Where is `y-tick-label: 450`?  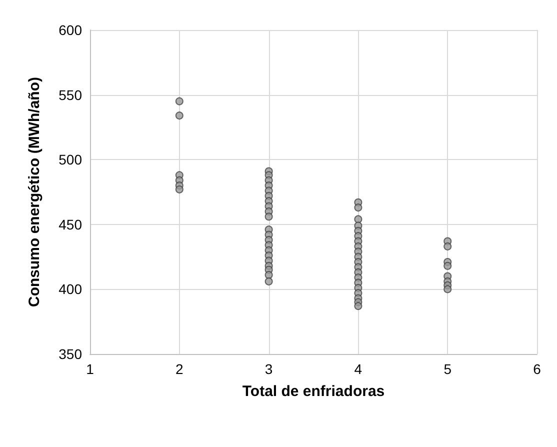 y-tick-label: 450 is located at coordinates (70, 224).